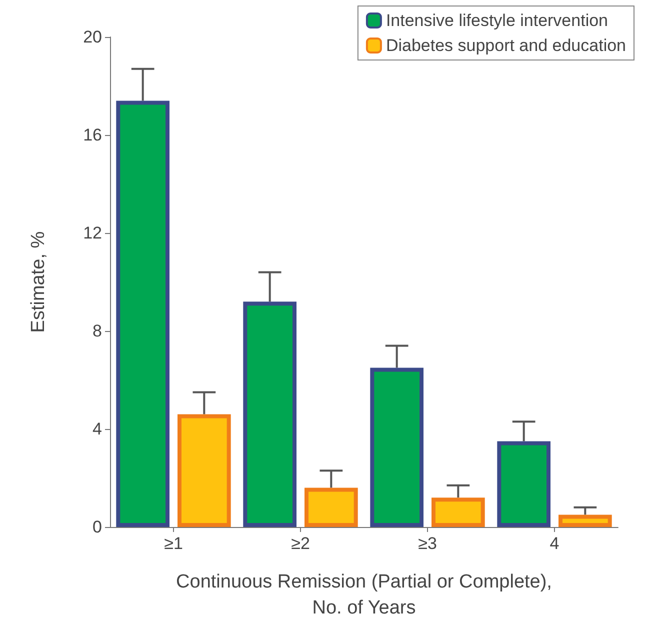 The image size is (648, 630). Describe the element at coordinates (364, 595) in the screenshot. I see `x-axis-title: Continuous Remission (Partial or Complete), No. of Years` at that location.